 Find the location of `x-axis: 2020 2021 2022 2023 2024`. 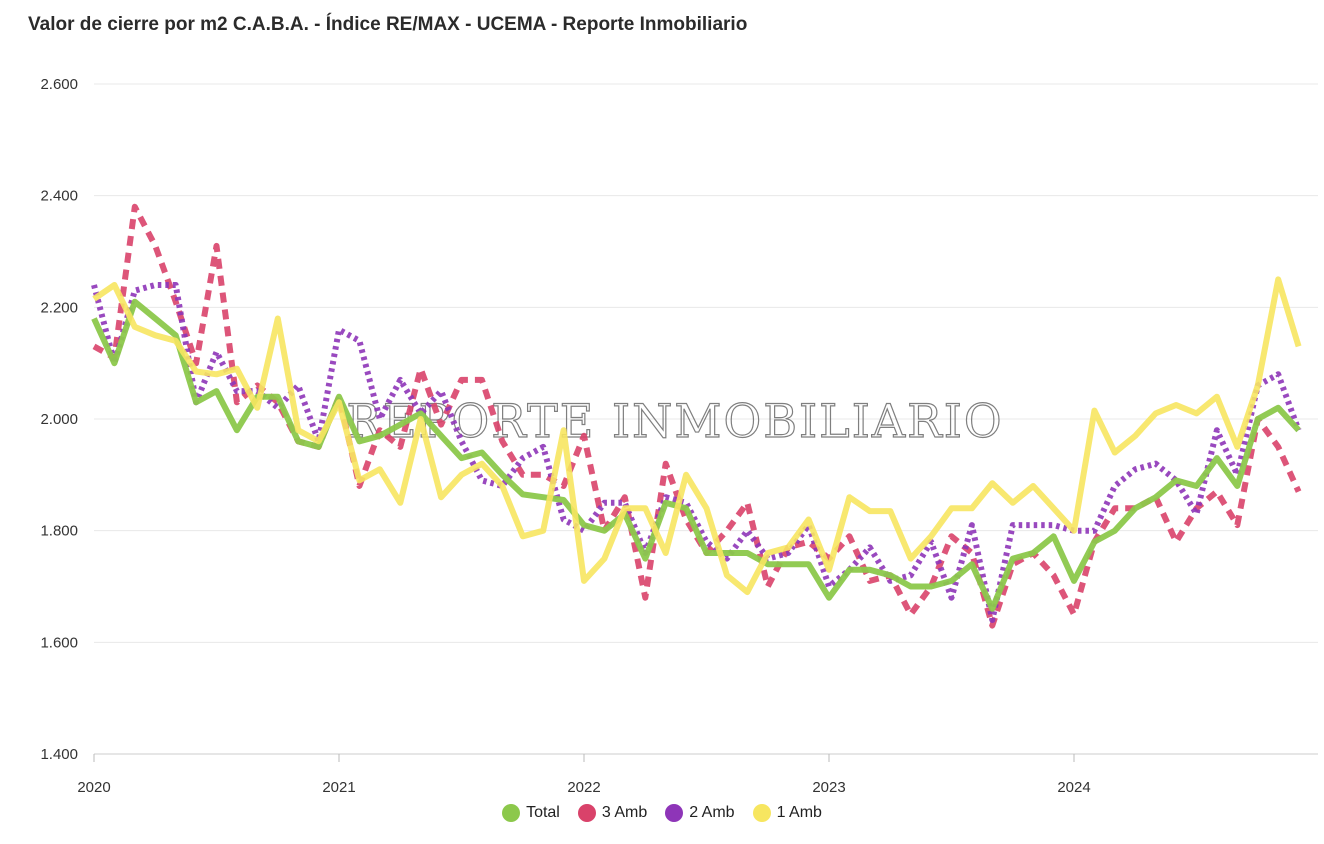

x-axis: 2020 2021 2022 2023 2024 is located at coordinates (584, 775).